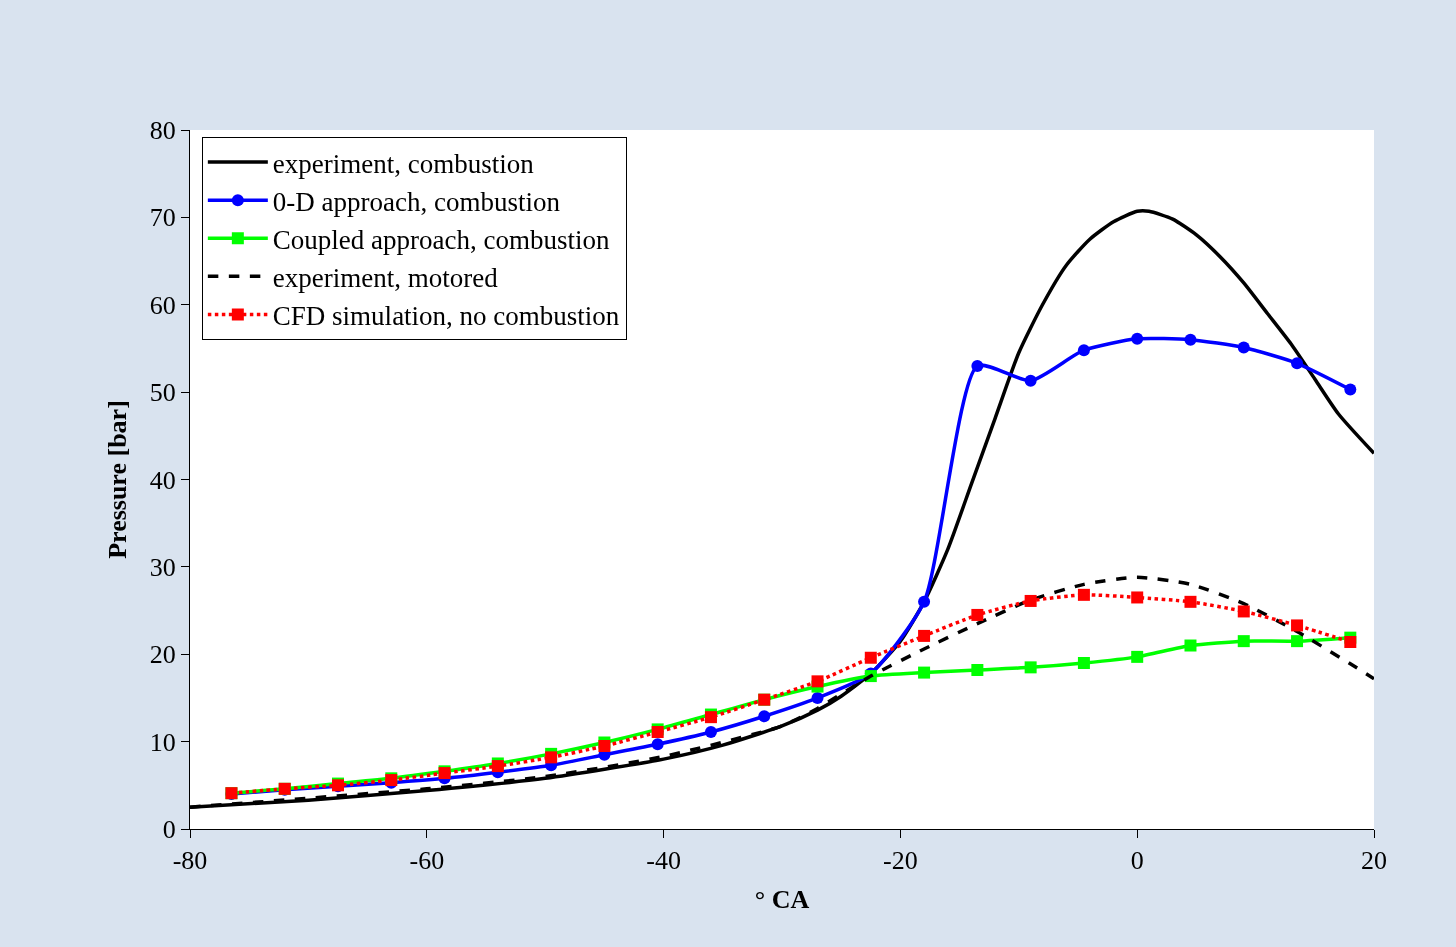 Image resolution: width=1456 pixels, height=947 pixels. I want to click on y-tick-label: 70, so click(162, 218).